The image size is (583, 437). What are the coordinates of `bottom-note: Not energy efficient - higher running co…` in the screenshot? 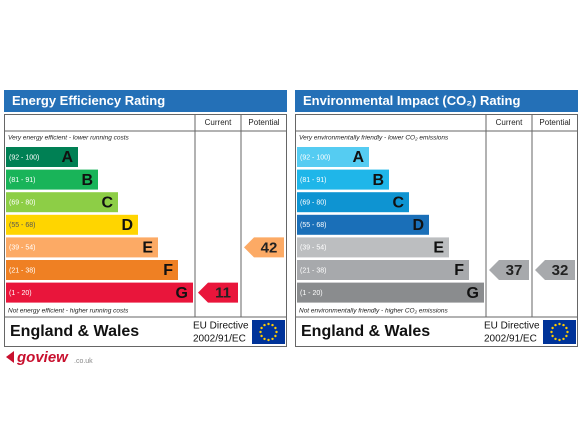 It's located at (68, 311).